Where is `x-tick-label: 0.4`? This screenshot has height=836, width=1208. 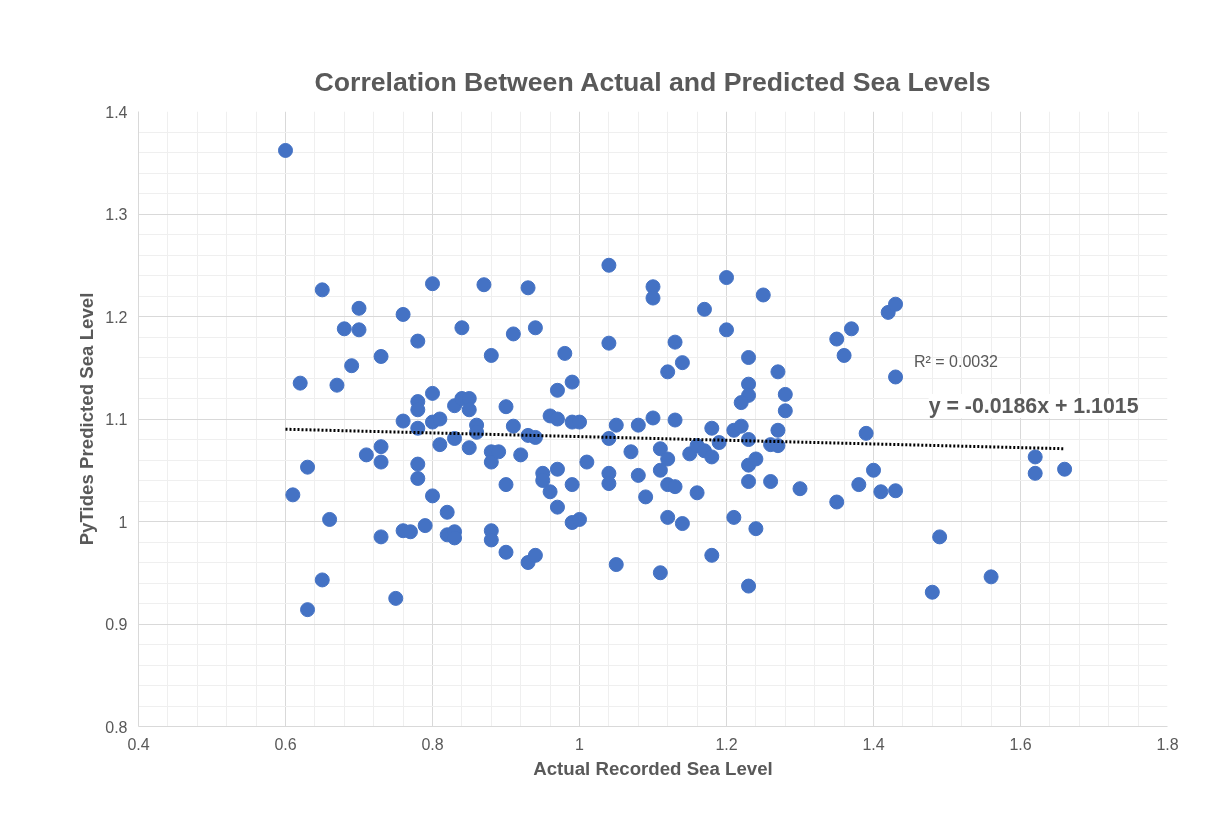 x-tick-label: 0.4 is located at coordinates (138, 744).